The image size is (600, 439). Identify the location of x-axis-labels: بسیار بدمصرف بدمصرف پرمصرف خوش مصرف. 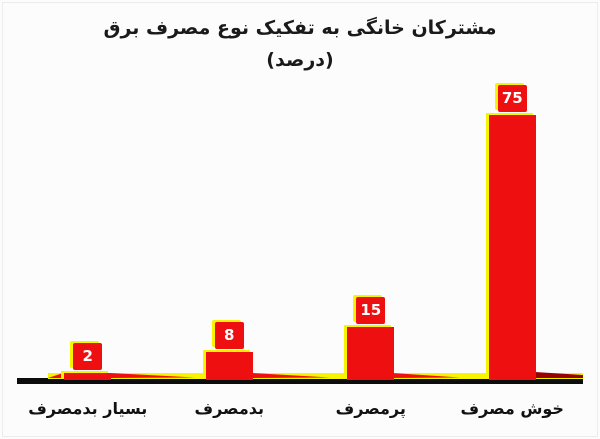
(300, 409).